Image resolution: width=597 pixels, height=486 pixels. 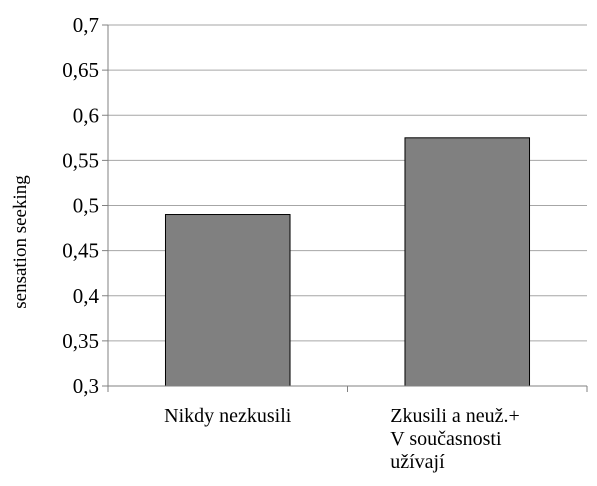 What do you see at coordinates (417, 462) in the screenshot?
I see `x-category-label: užívají` at bounding box center [417, 462].